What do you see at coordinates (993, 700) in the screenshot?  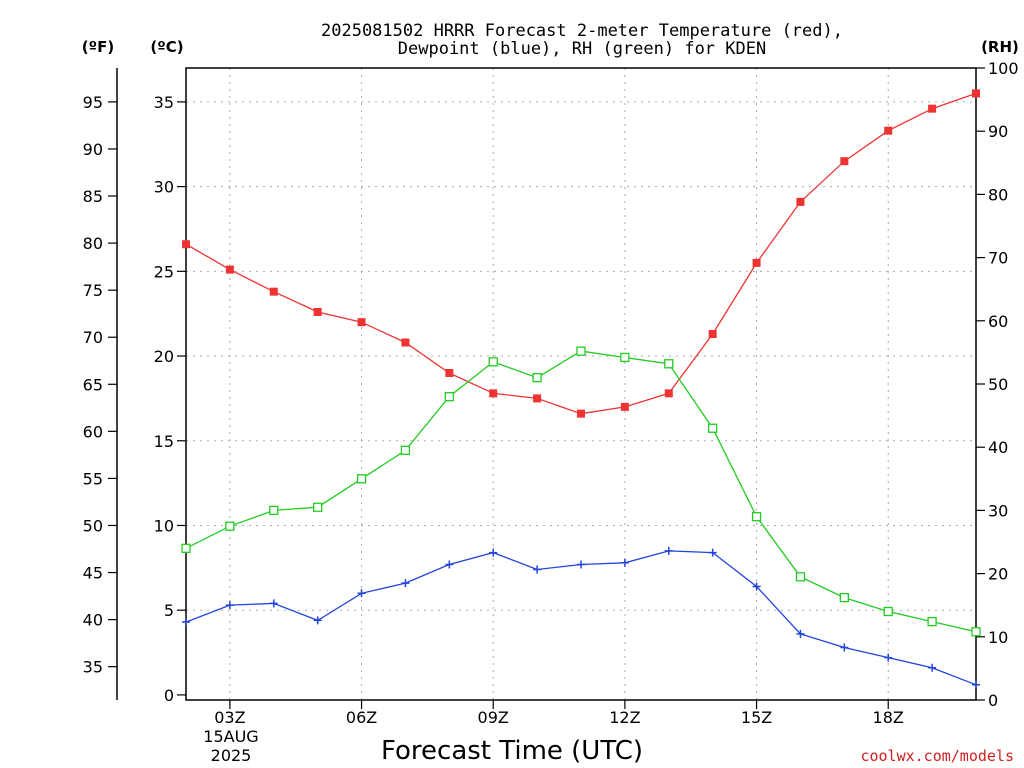 I see `rh-tick-label: 0` at bounding box center [993, 700].